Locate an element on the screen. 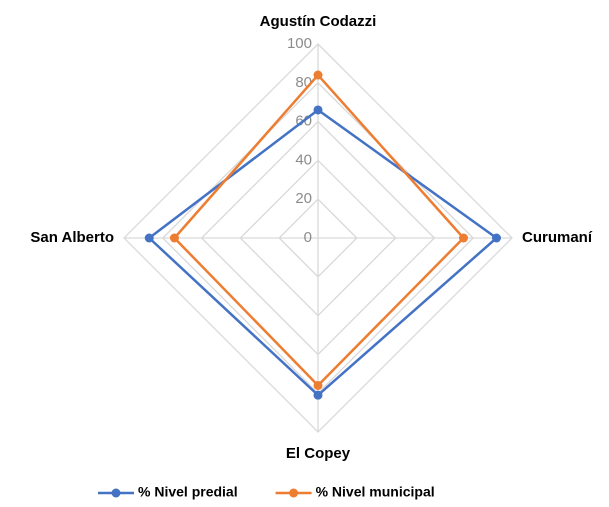 The width and height of the screenshot is (609, 507). category-label: Curumaní is located at coordinates (557, 237).